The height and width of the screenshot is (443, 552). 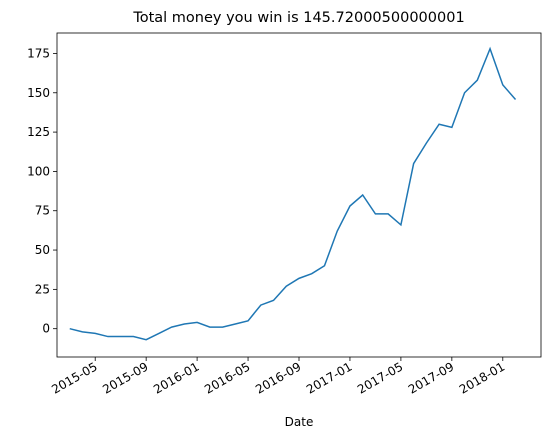 I want to click on x-axis-label: Date, so click(x=299, y=422).